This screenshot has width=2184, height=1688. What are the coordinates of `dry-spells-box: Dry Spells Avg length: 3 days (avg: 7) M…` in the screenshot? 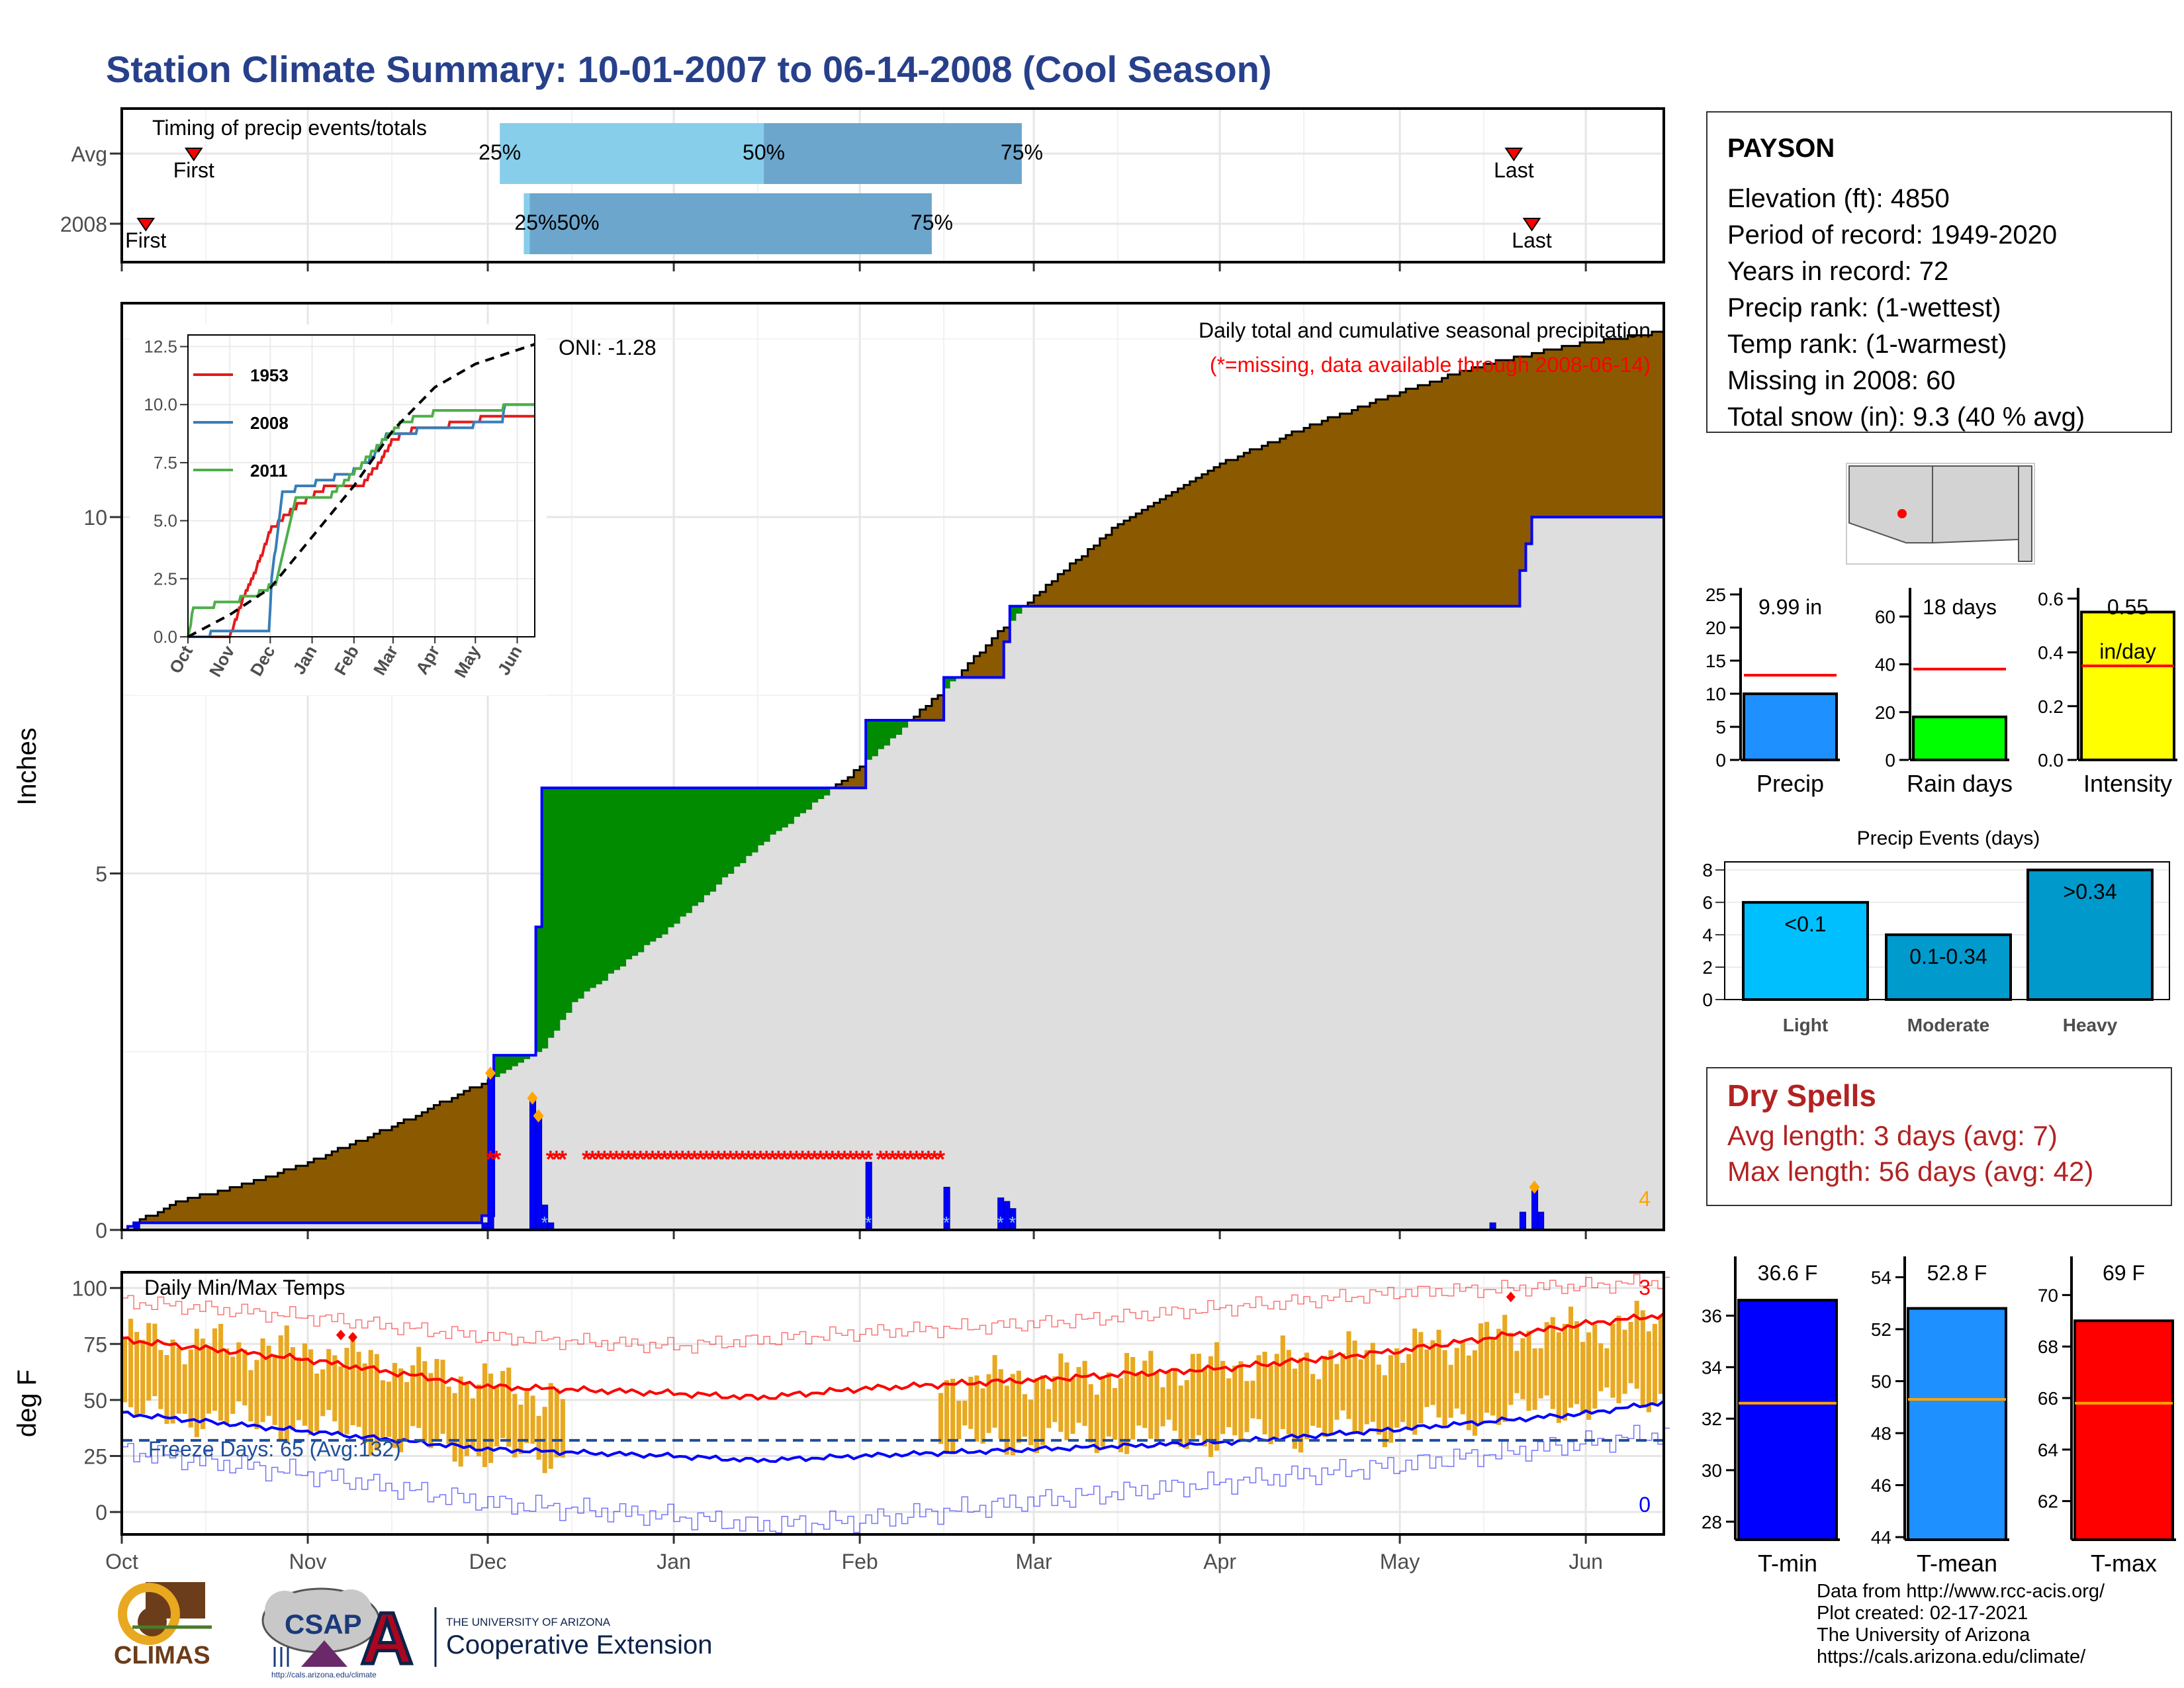 It's located at (1939, 1136).